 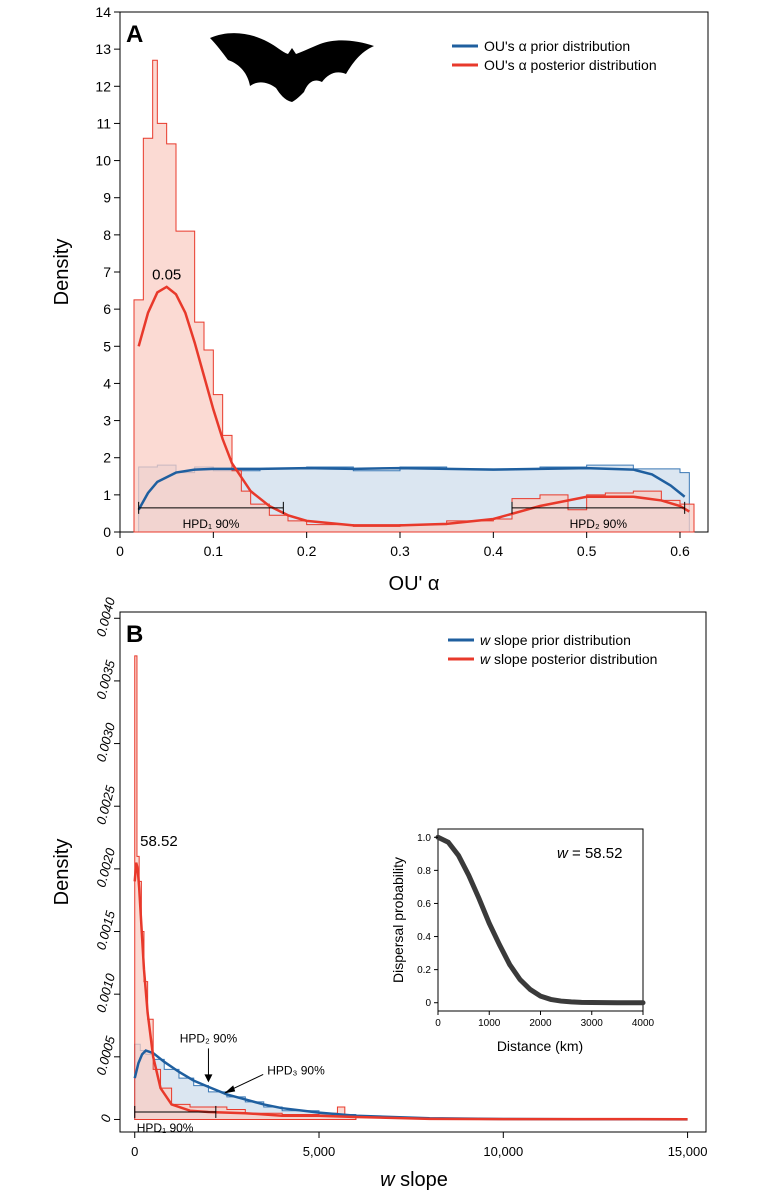 What do you see at coordinates (557, 46) in the screenshot?
I see `legend-prior-label: OU's α prior distribution` at bounding box center [557, 46].